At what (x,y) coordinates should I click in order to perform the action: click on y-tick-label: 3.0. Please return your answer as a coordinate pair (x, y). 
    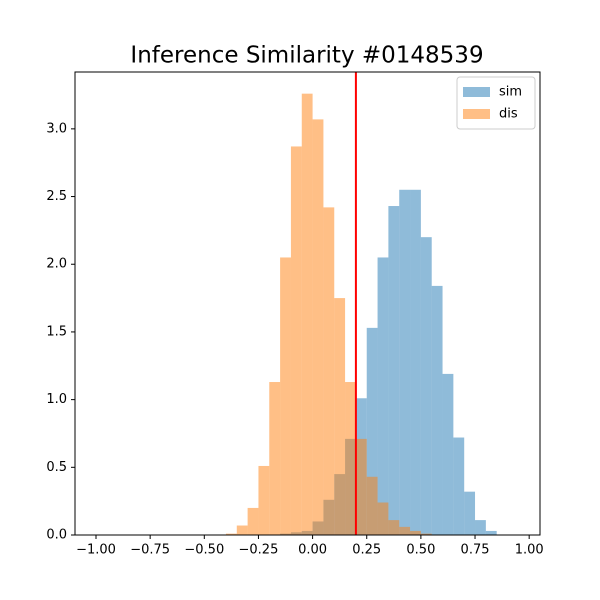
    Looking at the image, I should click on (56, 128).